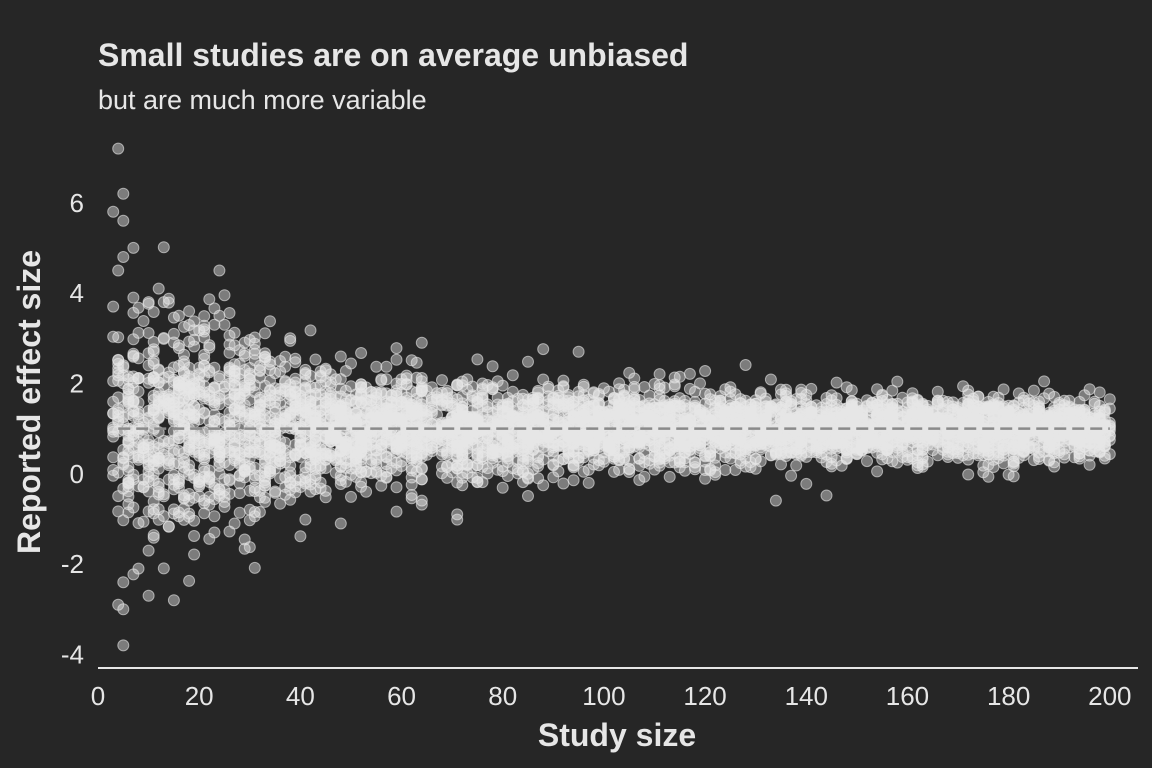 Image resolution: width=1152 pixels, height=768 pixels. I want to click on chart-subtitle: but are much more variable, so click(262, 100).